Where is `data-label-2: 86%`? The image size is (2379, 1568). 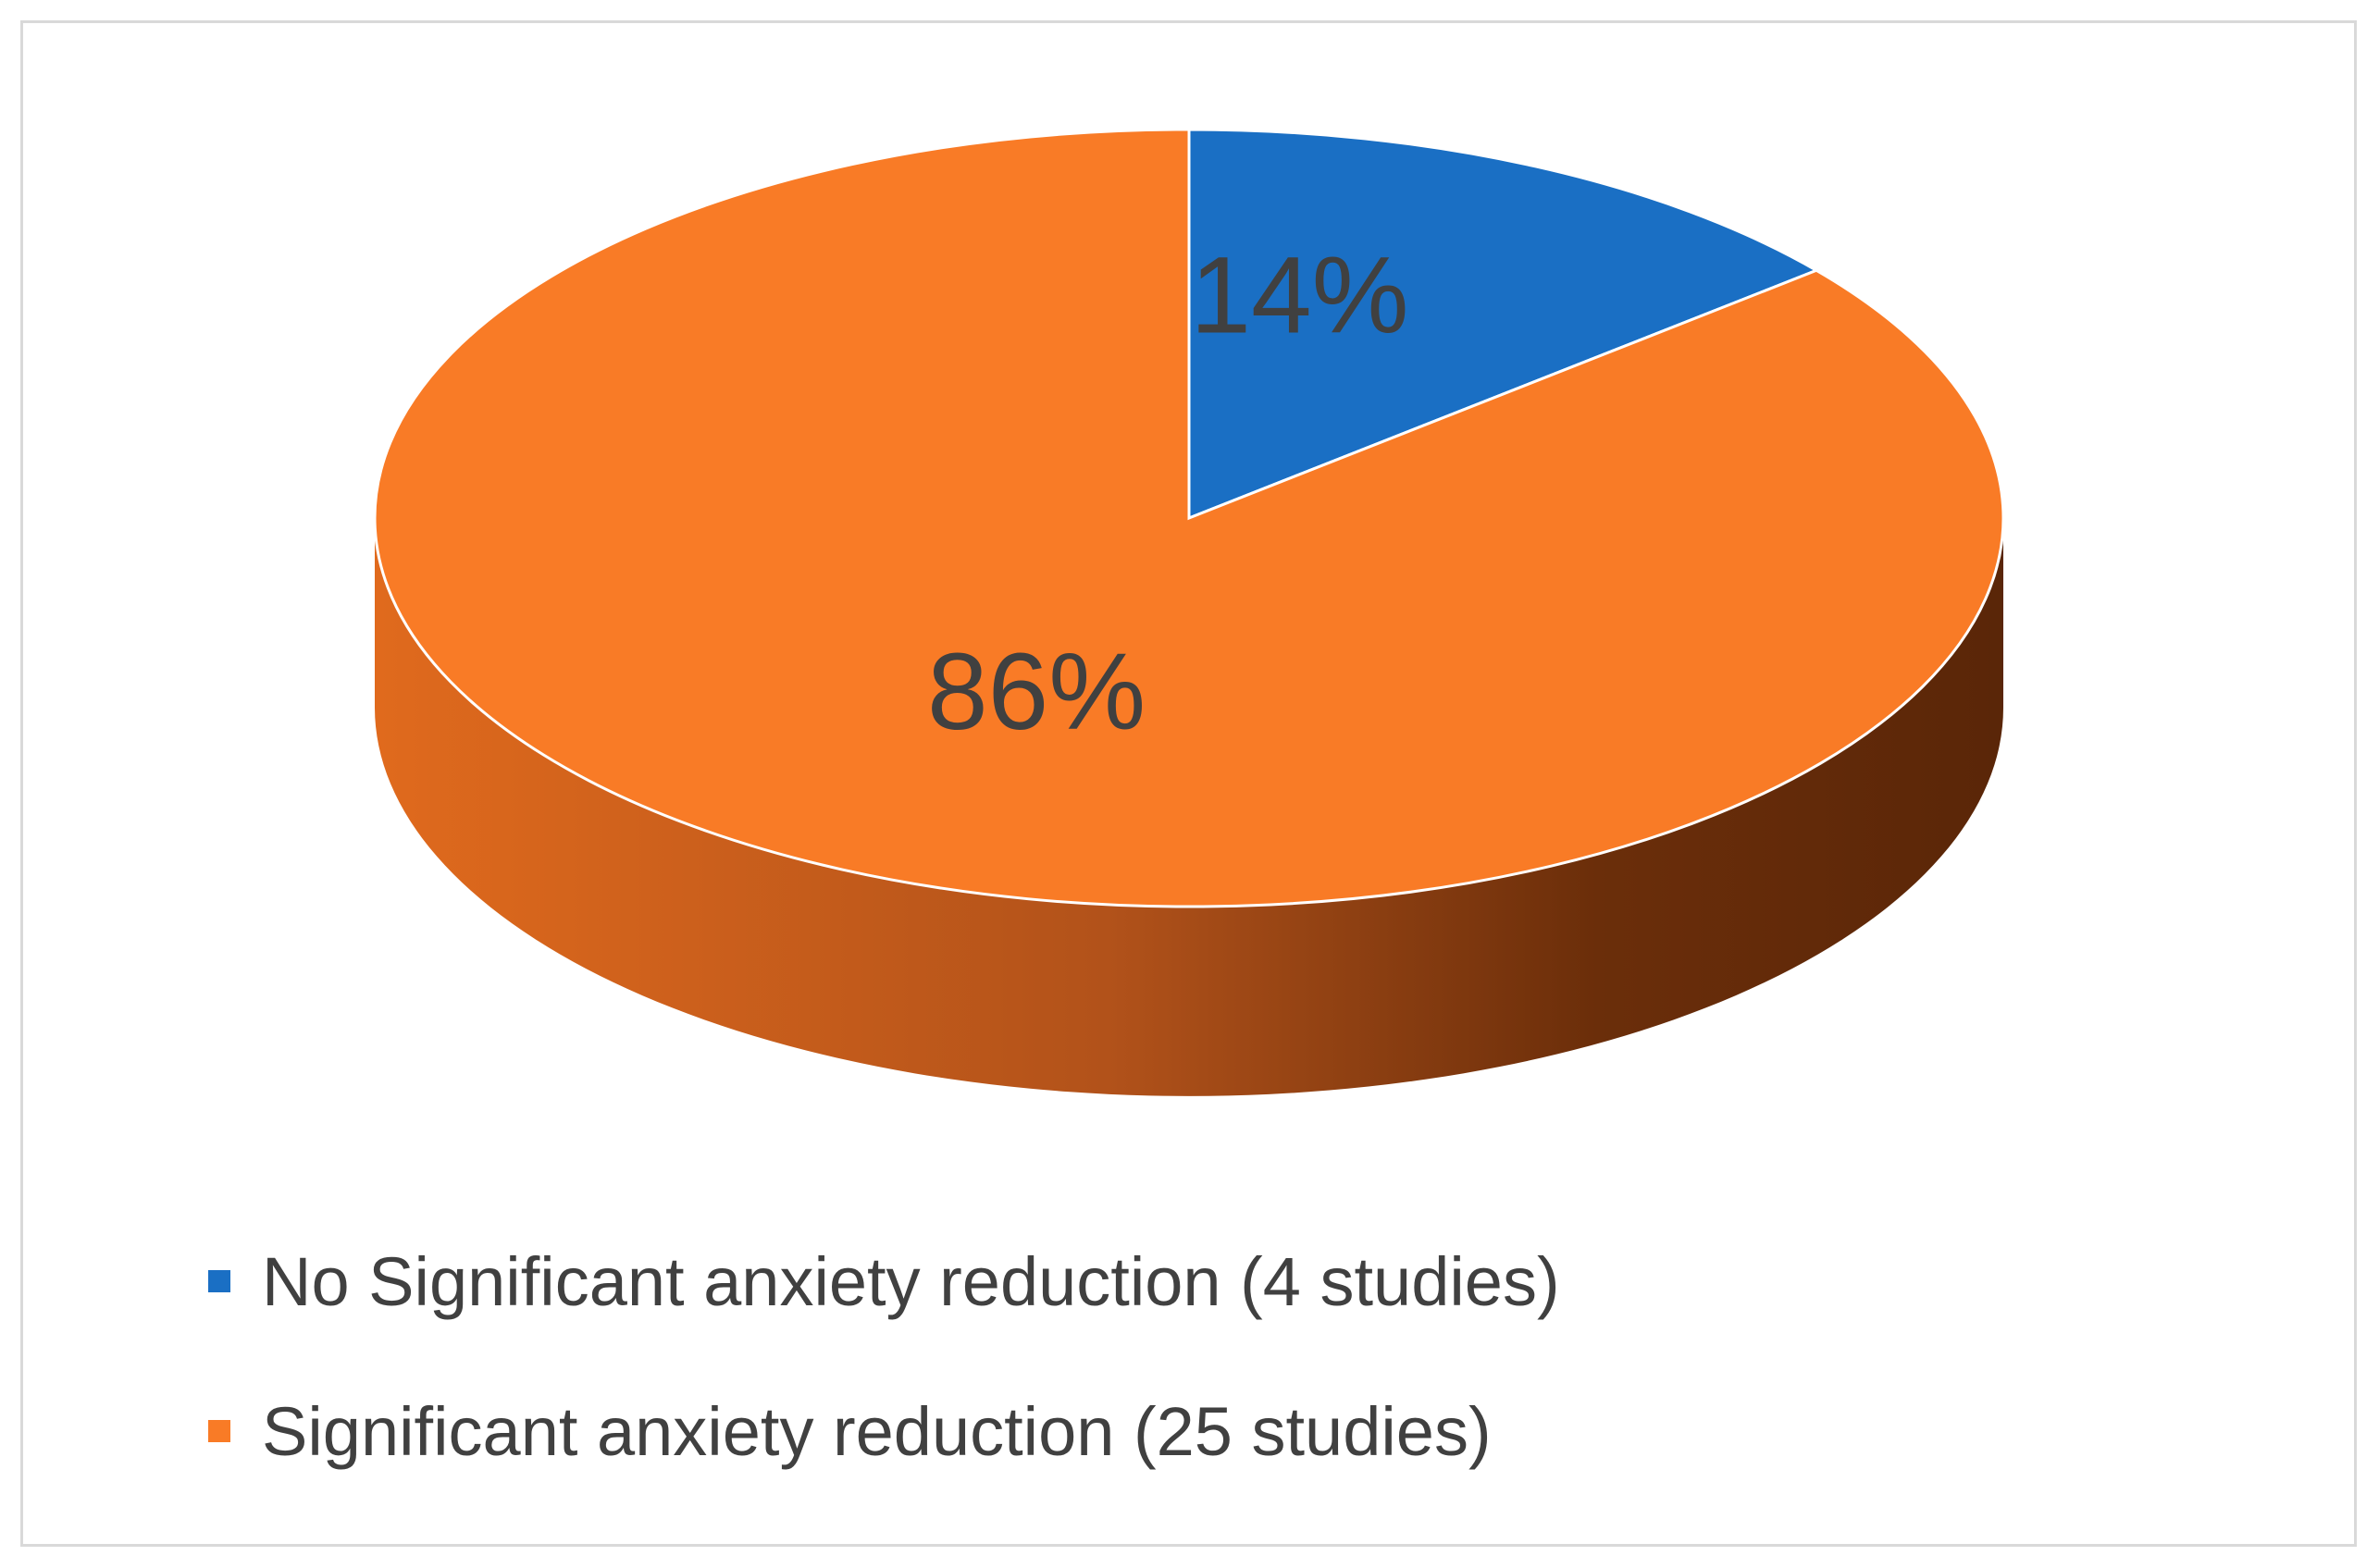 data-label-2: 86% is located at coordinates (1037, 692).